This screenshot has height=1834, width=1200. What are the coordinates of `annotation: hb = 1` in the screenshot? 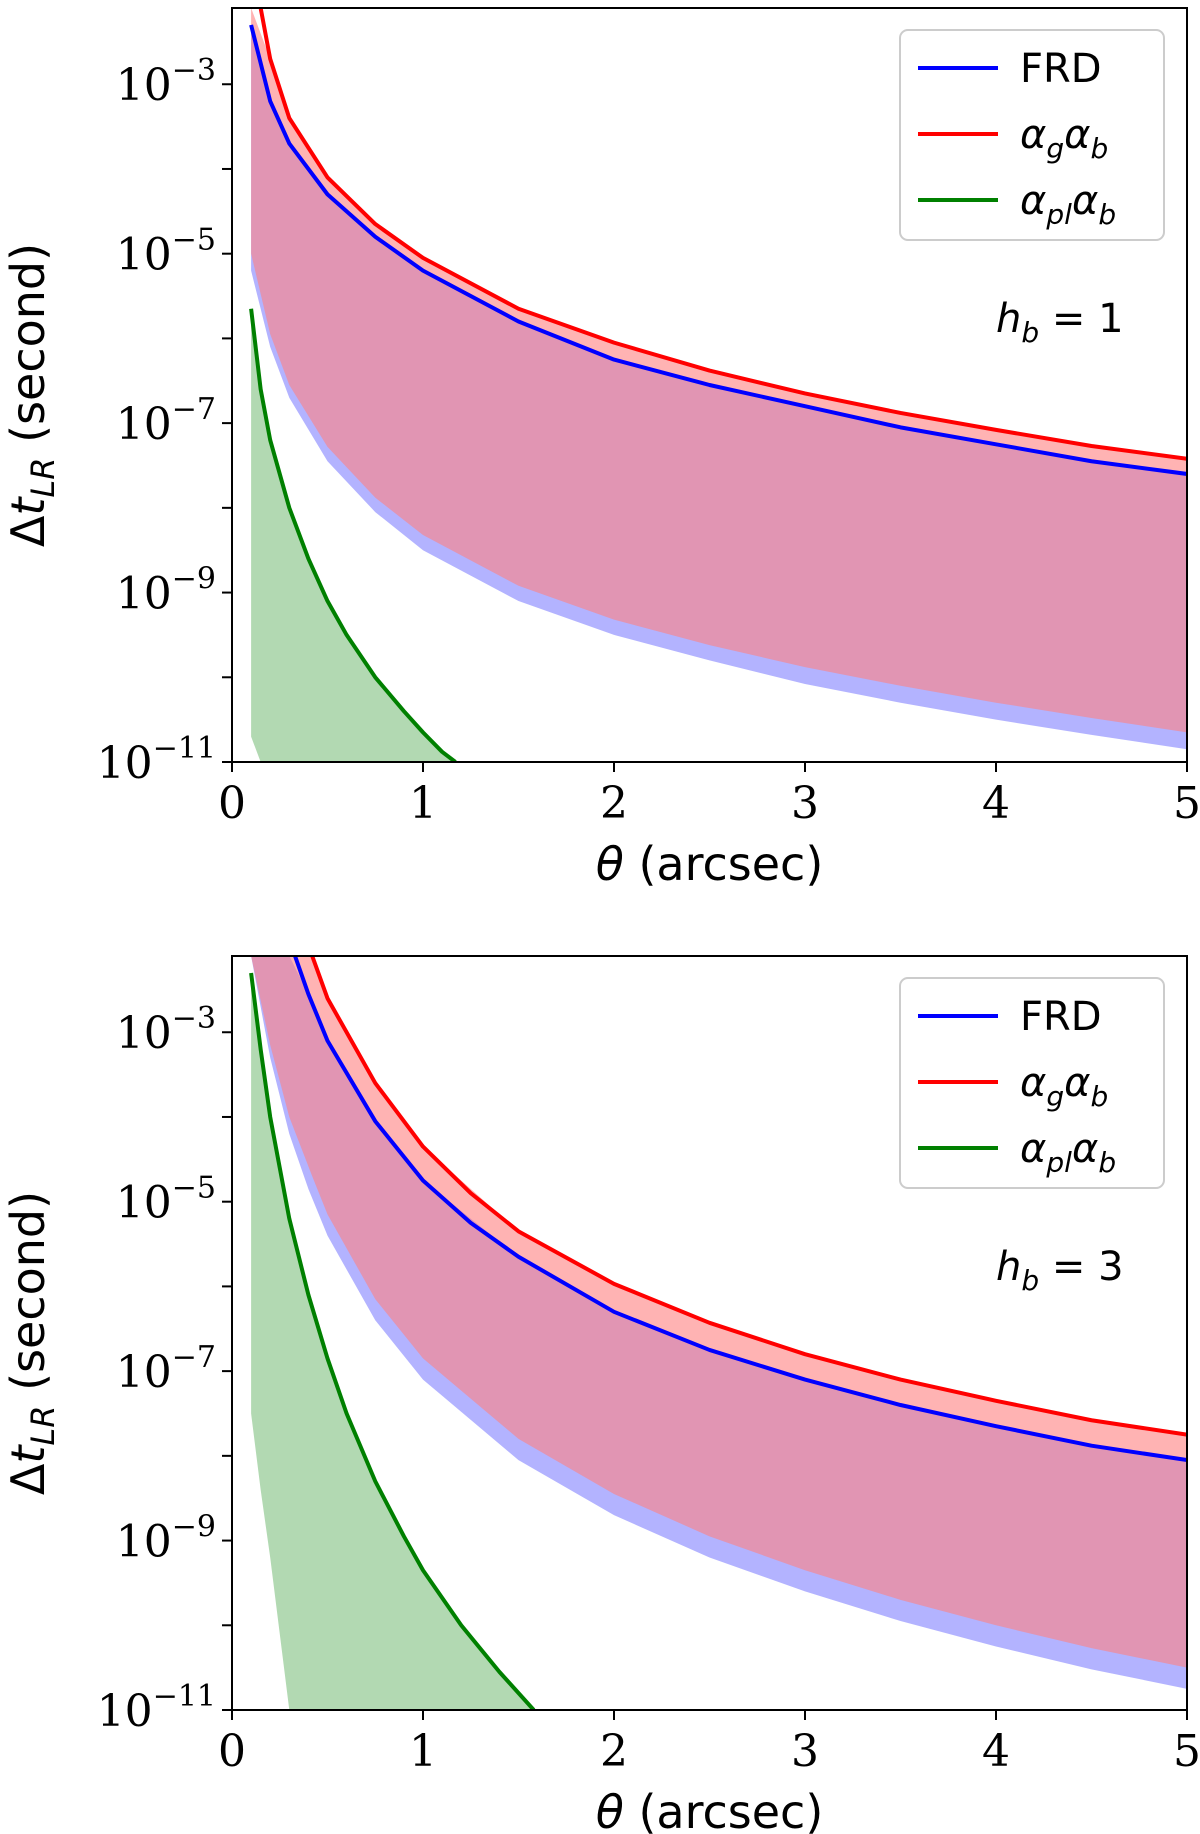 It's located at (1060, 322).